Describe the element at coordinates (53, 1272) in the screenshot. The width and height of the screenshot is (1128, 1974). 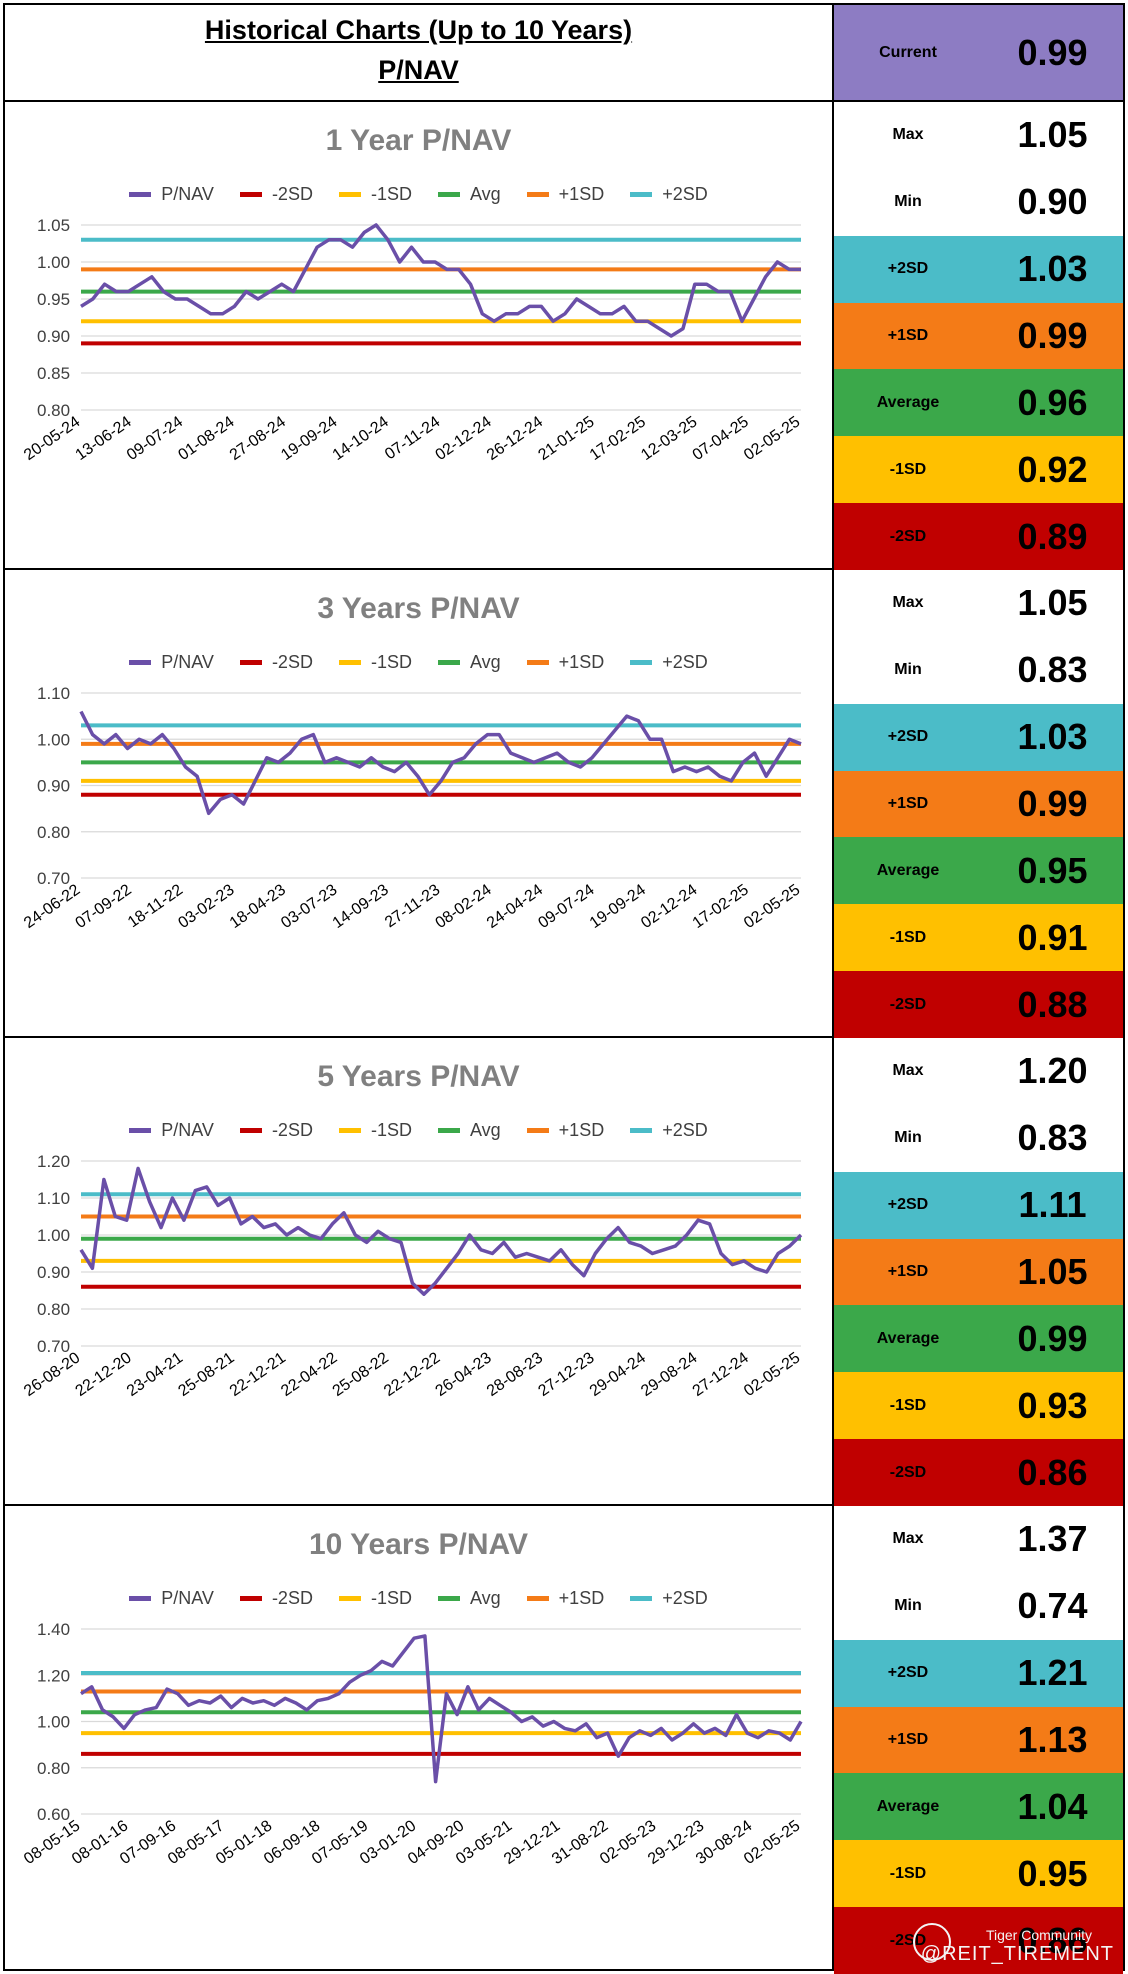
I see `y-tick-label: 0.90` at that location.